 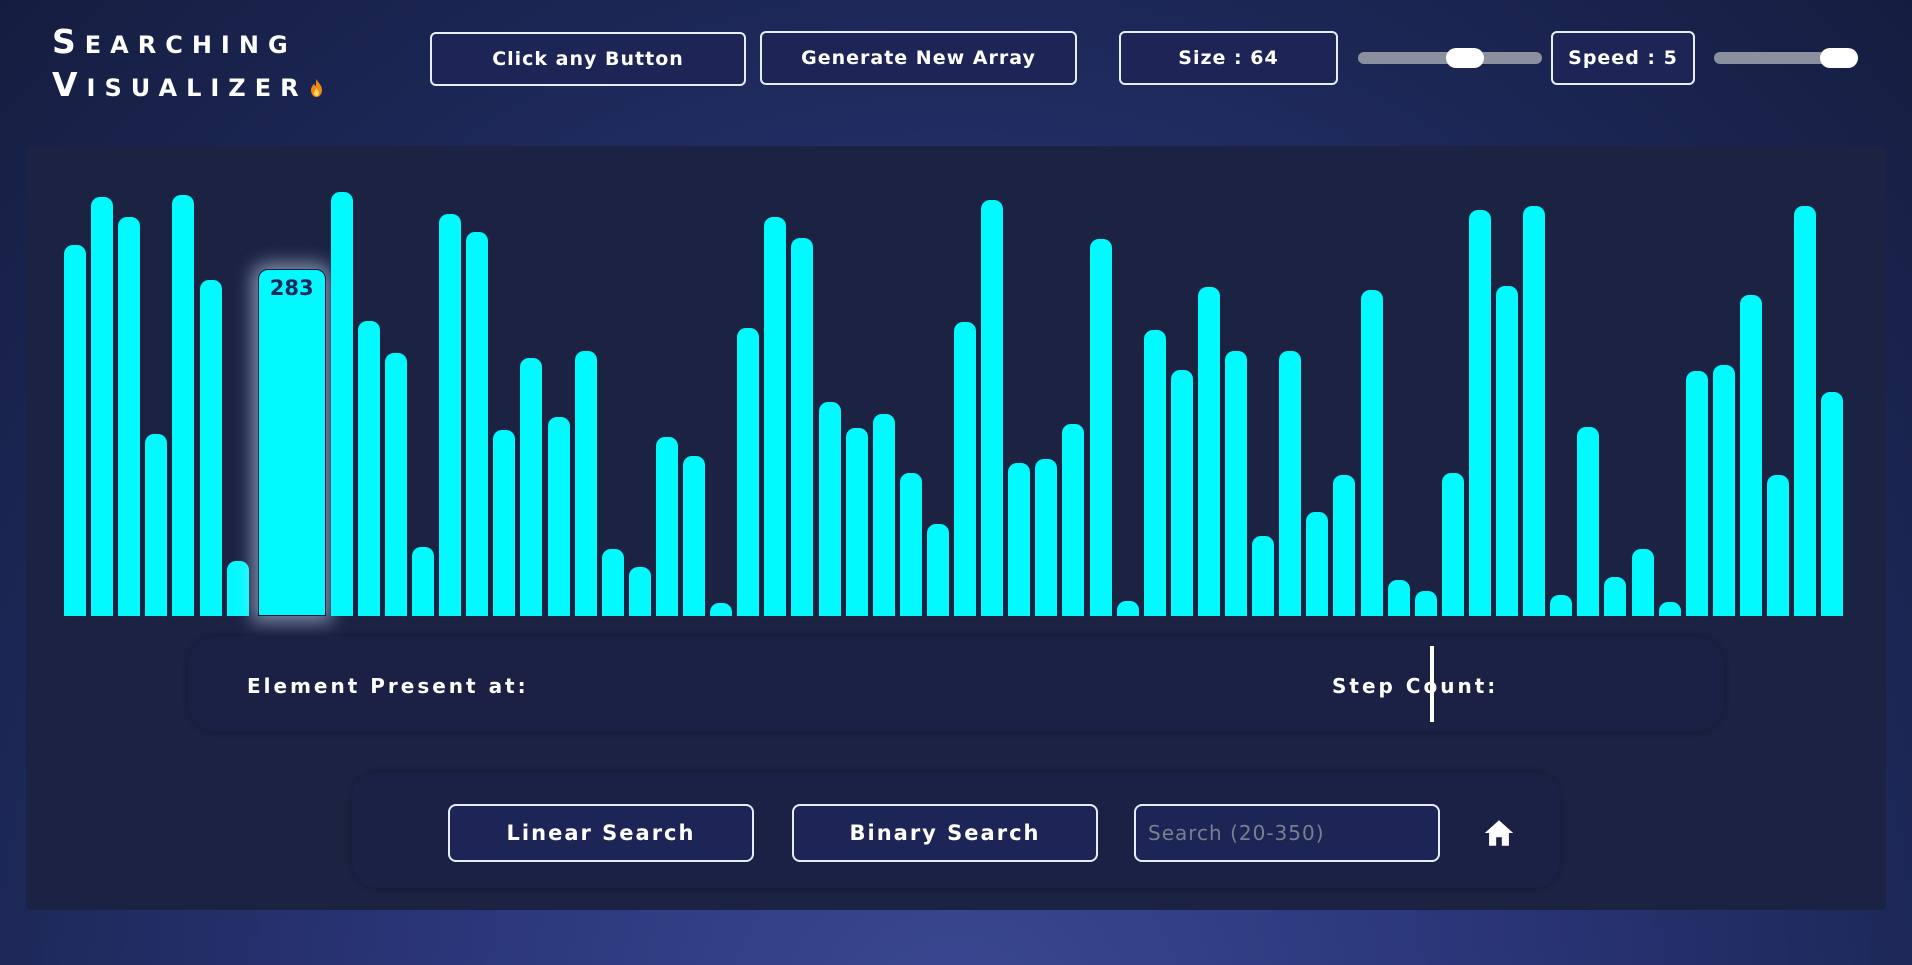 What do you see at coordinates (388, 686) in the screenshot?
I see `element-present-label: Element Present at:` at bounding box center [388, 686].